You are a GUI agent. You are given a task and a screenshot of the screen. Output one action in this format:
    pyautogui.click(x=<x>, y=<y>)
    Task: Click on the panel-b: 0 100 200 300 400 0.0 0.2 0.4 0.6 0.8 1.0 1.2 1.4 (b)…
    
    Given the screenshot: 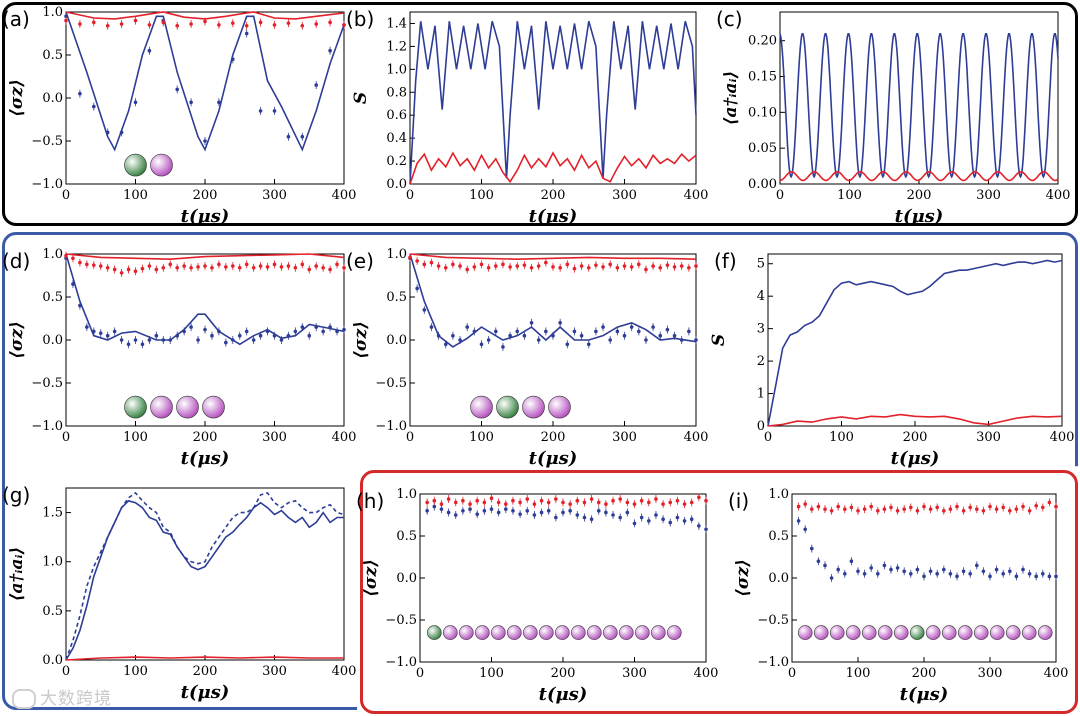 What is the action you would take?
    pyautogui.click(x=527, y=117)
    